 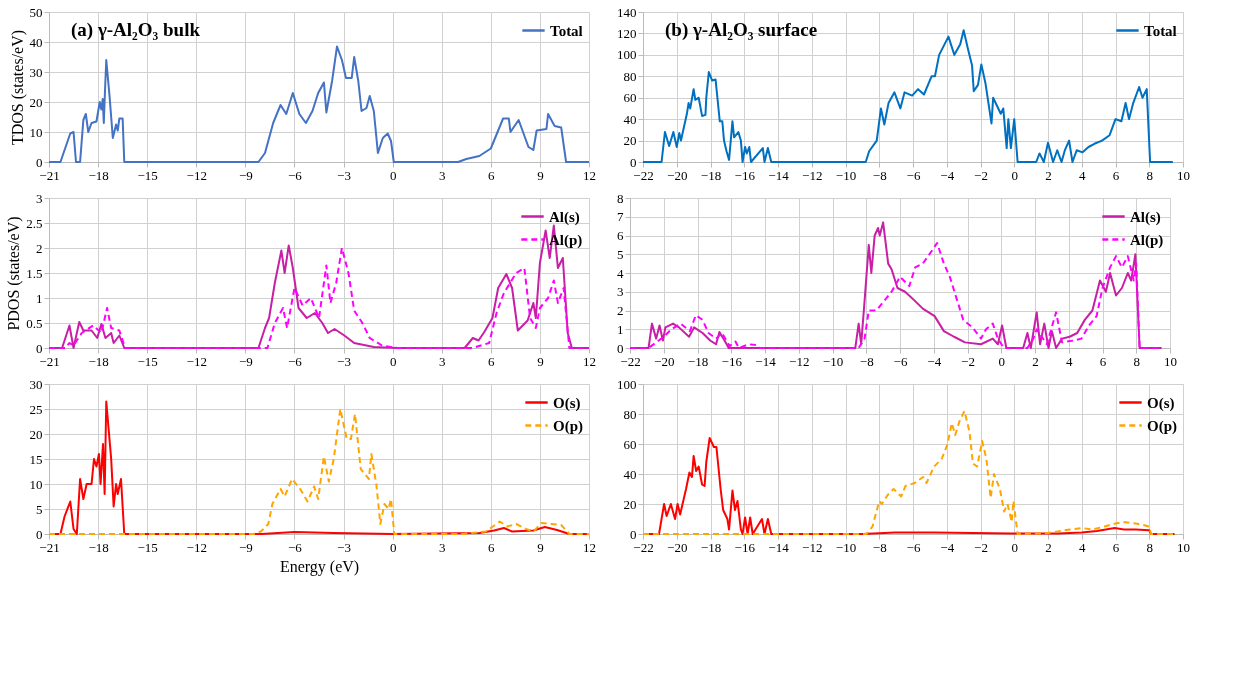 I want to click on x-tick-label: −14, so click(x=779, y=175).